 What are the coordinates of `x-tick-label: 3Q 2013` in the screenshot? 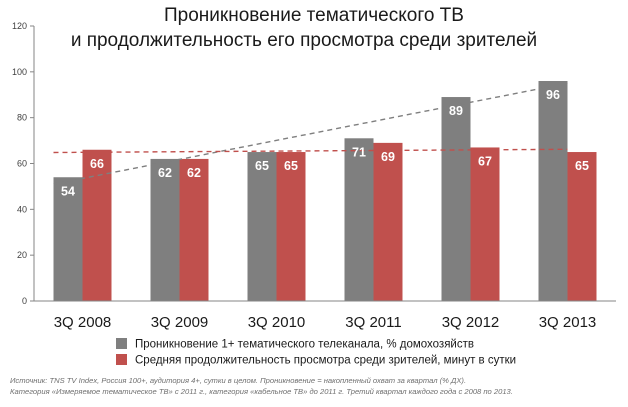 It's located at (568, 322).